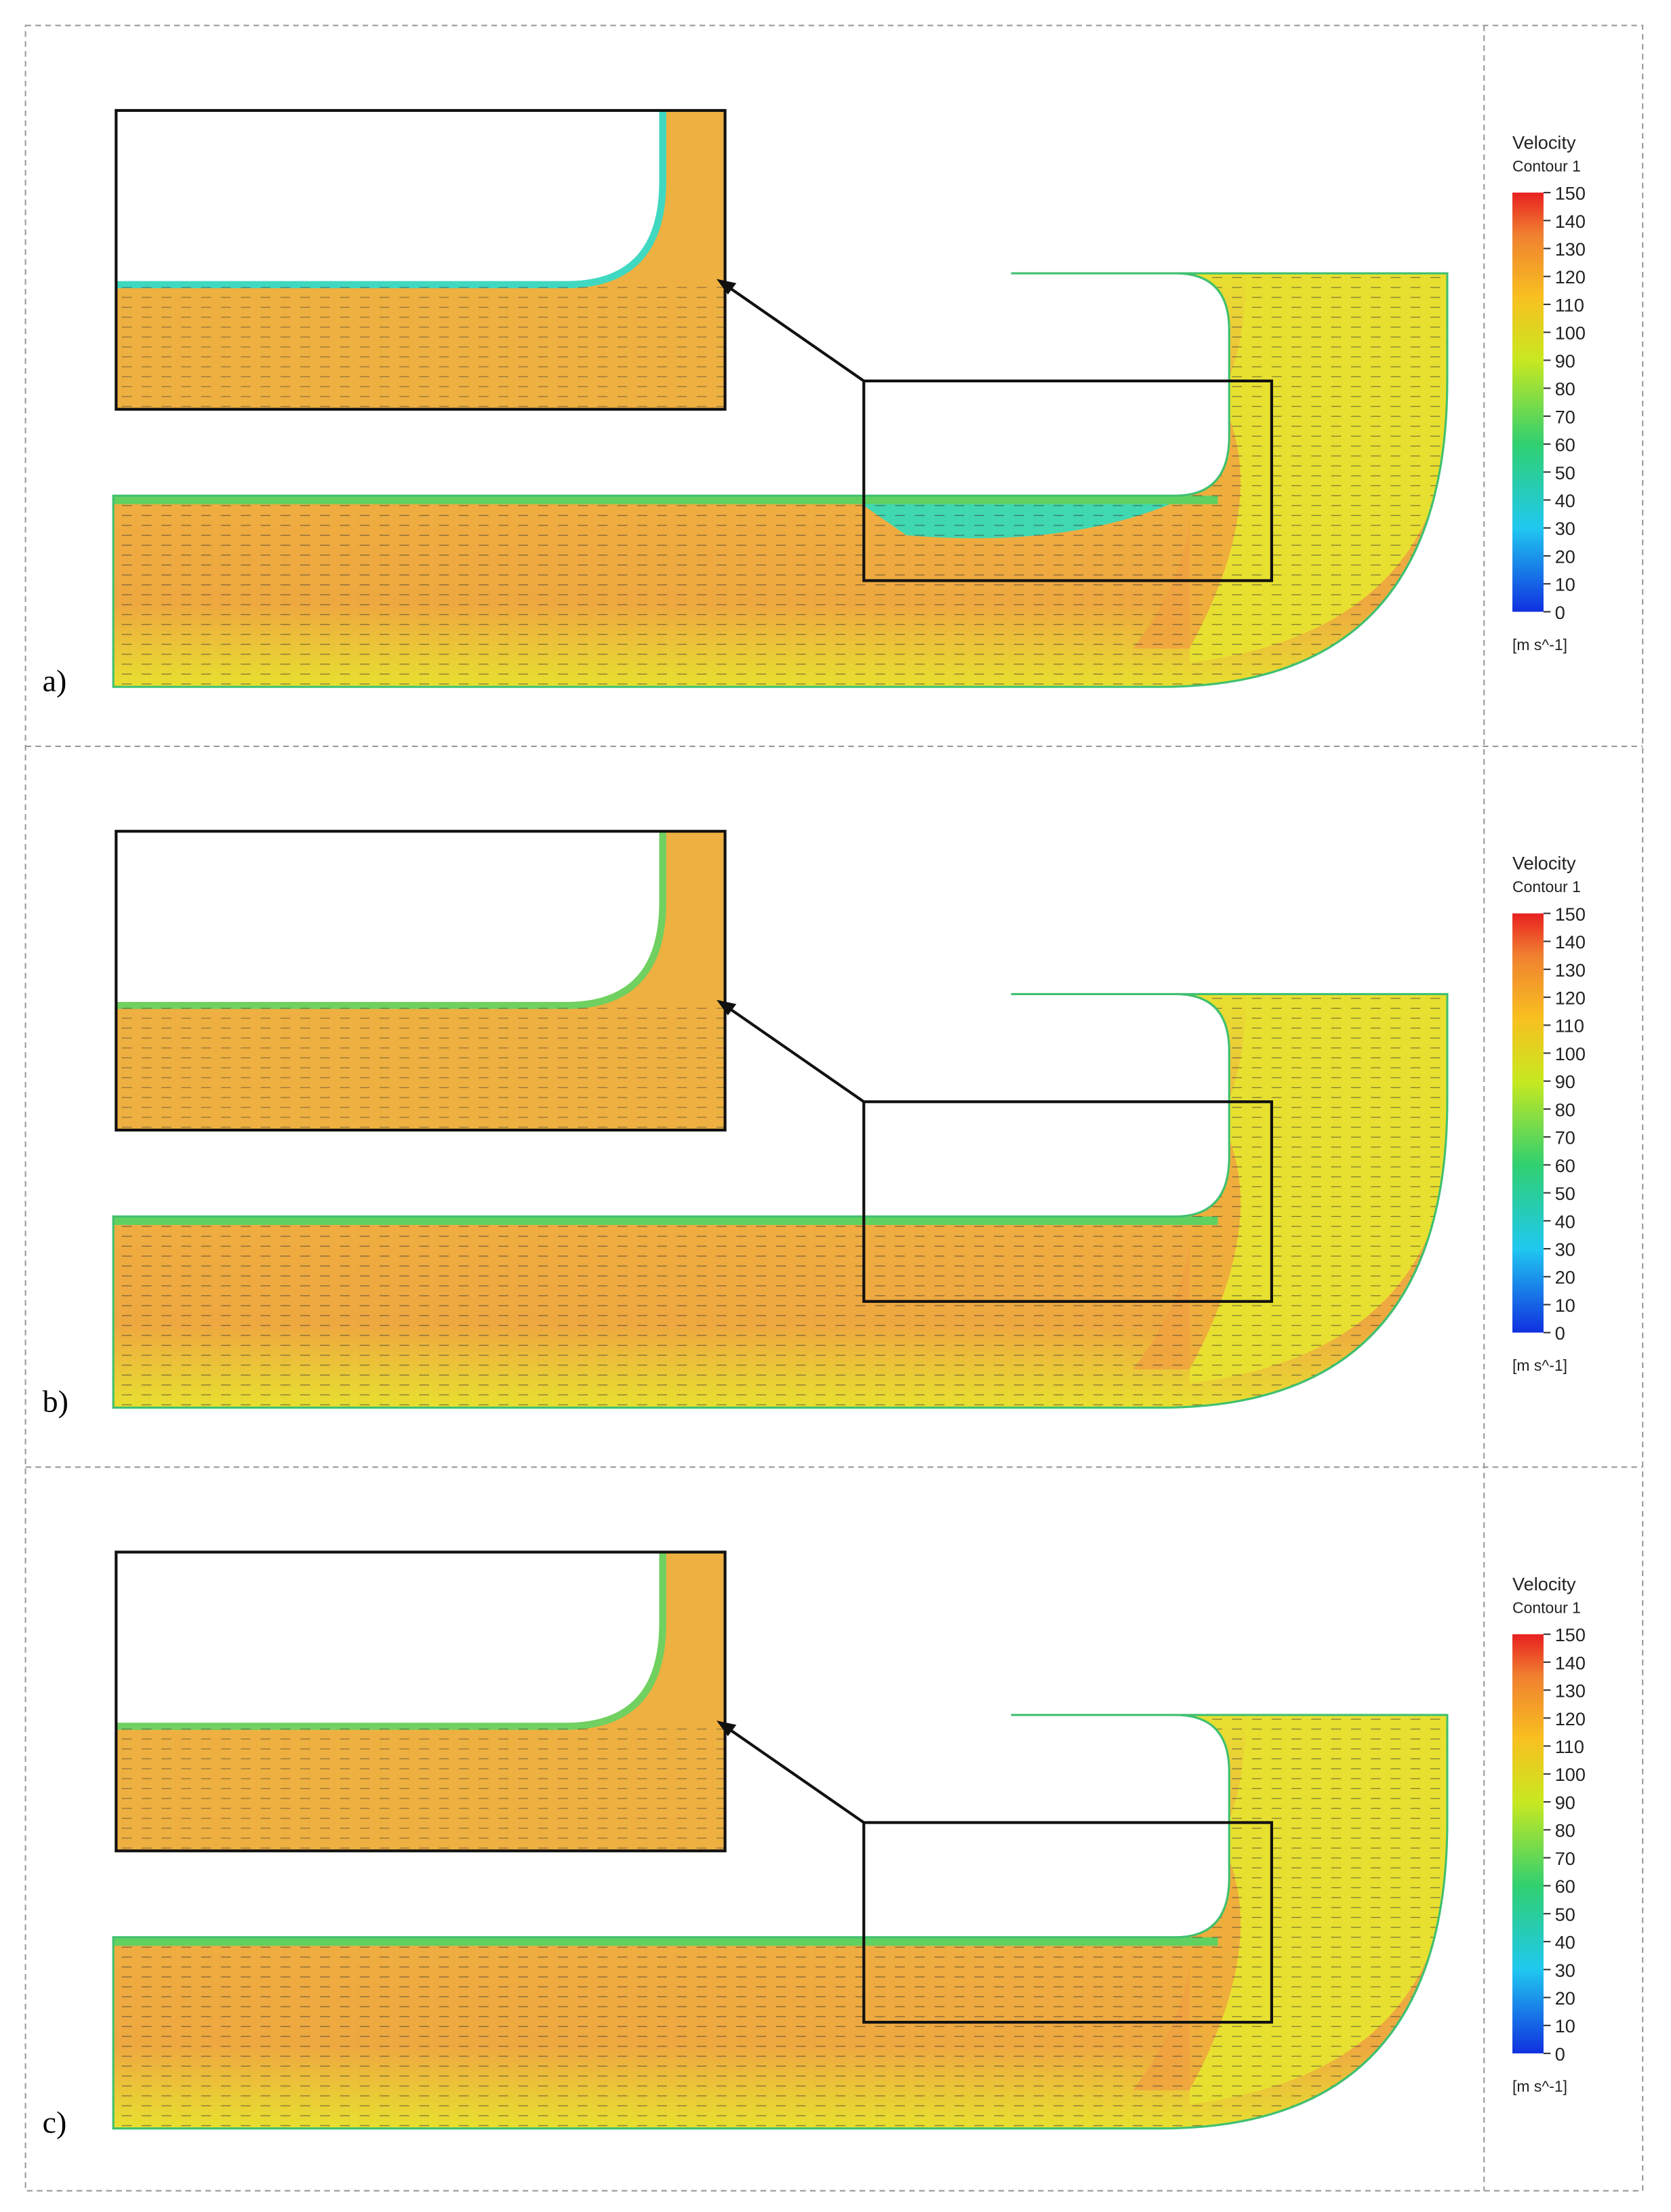 The width and height of the screenshot is (1671, 2212). What do you see at coordinates (55, 680) in the screenshot?
I see `panel-label: a)` at bounding box center [55, 680].